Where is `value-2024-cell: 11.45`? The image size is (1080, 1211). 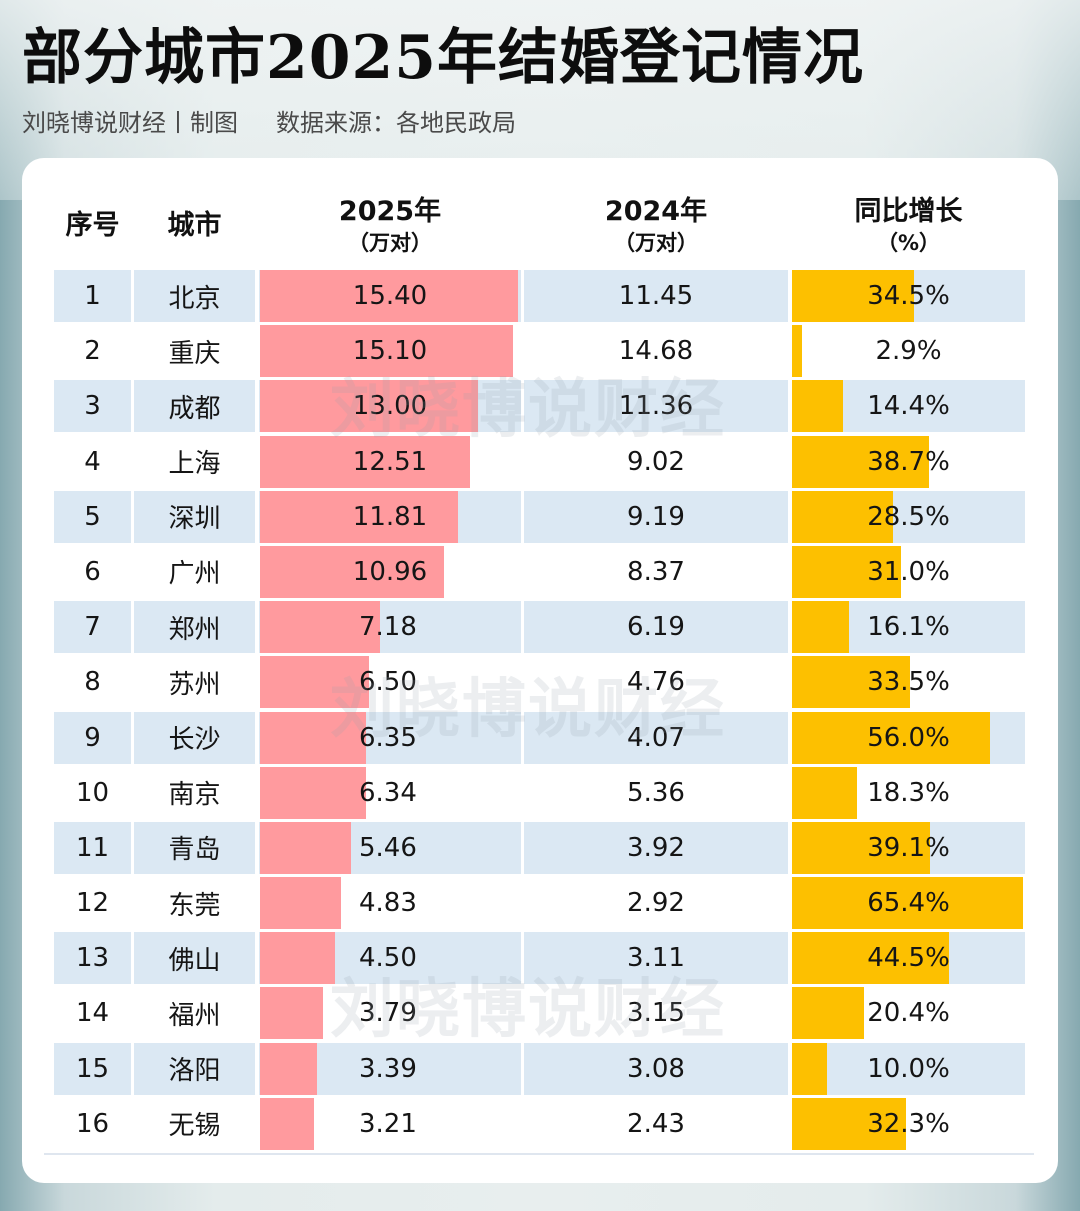 value-2024-cell: 11.45 is located at coordinates (656, 296).